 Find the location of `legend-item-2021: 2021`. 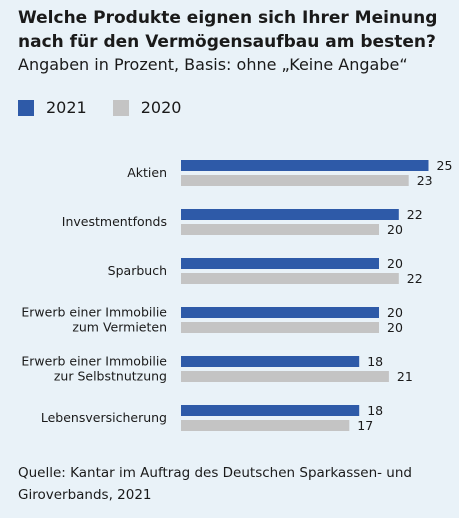

legend-item-2021: 2021 is located at coordinates (52, 107).